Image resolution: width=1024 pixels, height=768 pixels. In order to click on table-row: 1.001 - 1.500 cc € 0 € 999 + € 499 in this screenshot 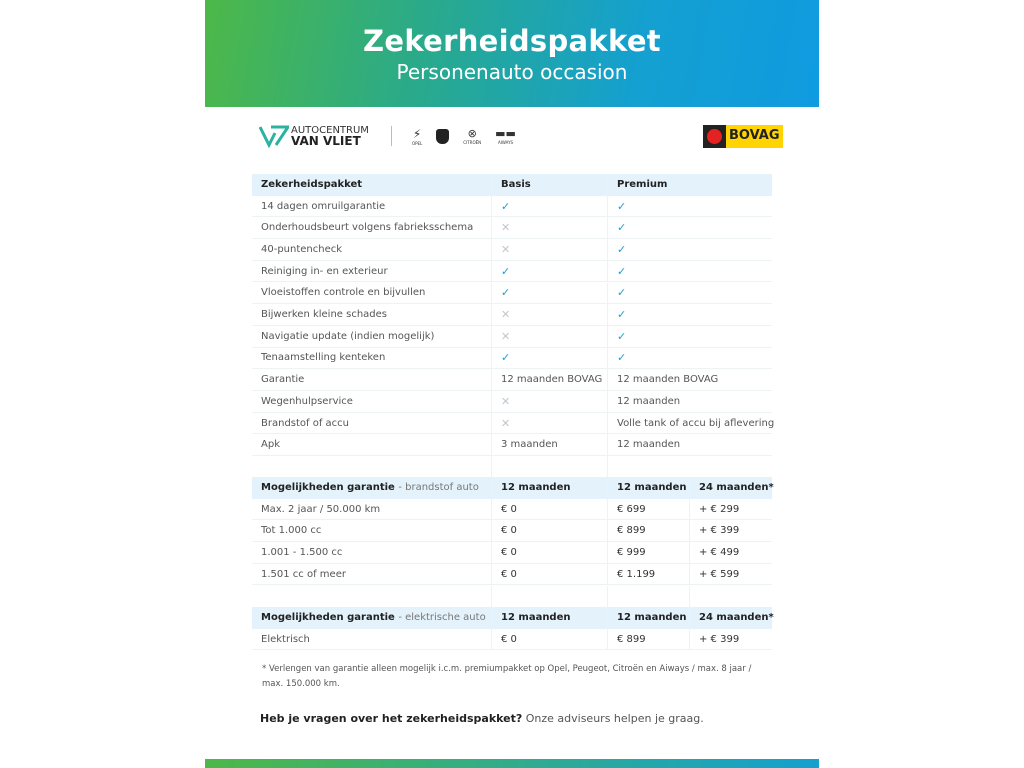, I will do `click(512, 553)`.